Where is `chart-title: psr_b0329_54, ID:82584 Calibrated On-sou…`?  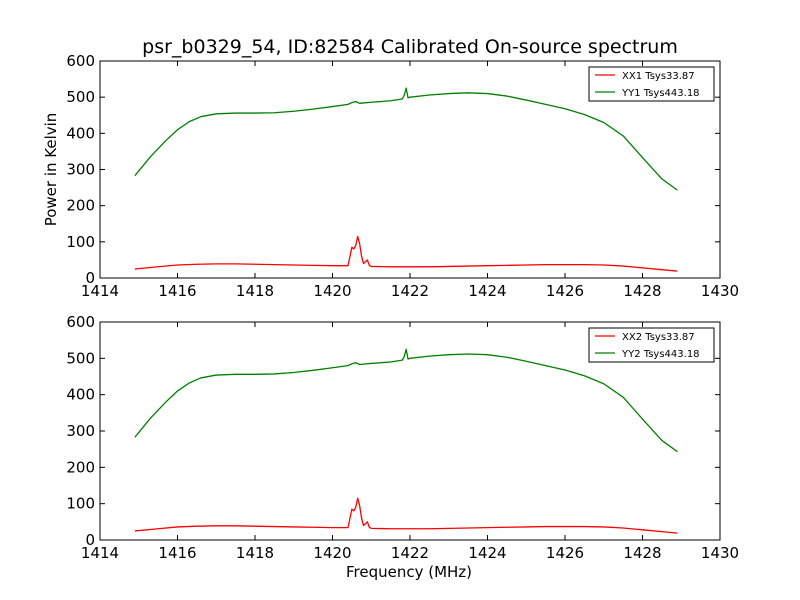 chart-title: psr_b0329_54, ID:82584 Calibrated On-sou… is located at coordinates (410, 47).